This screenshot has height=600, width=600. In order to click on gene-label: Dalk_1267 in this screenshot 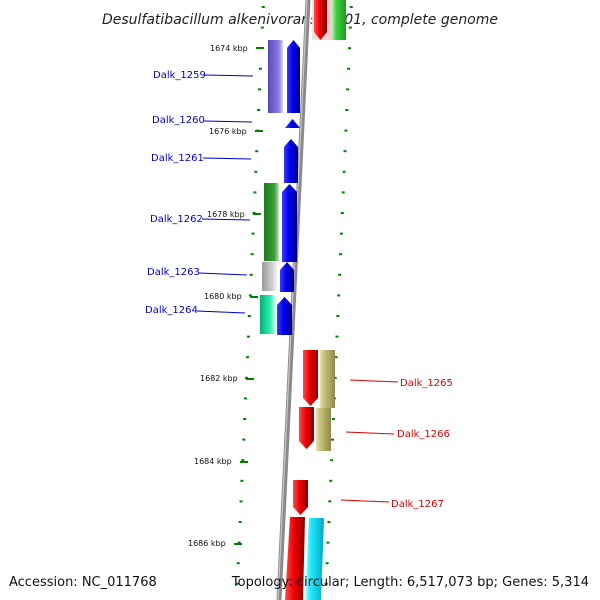, I will do `click(417, 504)`.